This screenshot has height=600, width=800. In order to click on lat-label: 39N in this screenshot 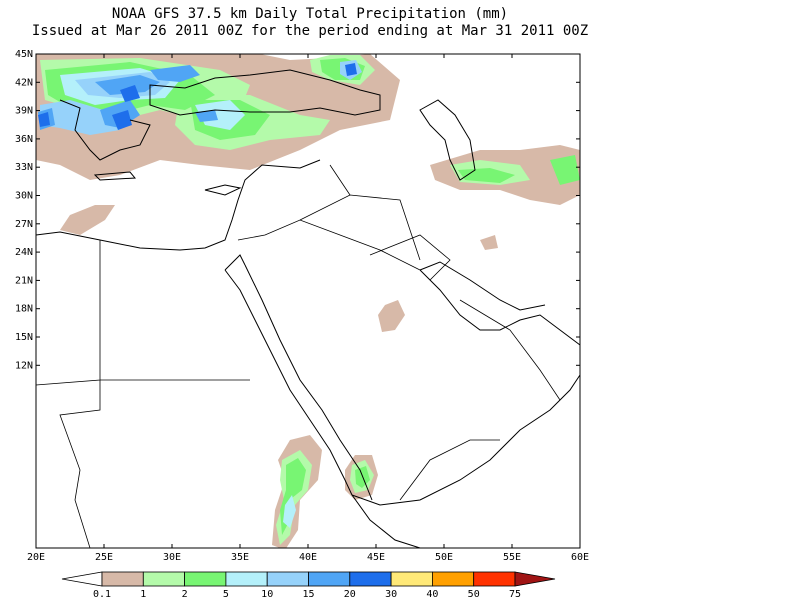, I will do `click(24, 111)`.